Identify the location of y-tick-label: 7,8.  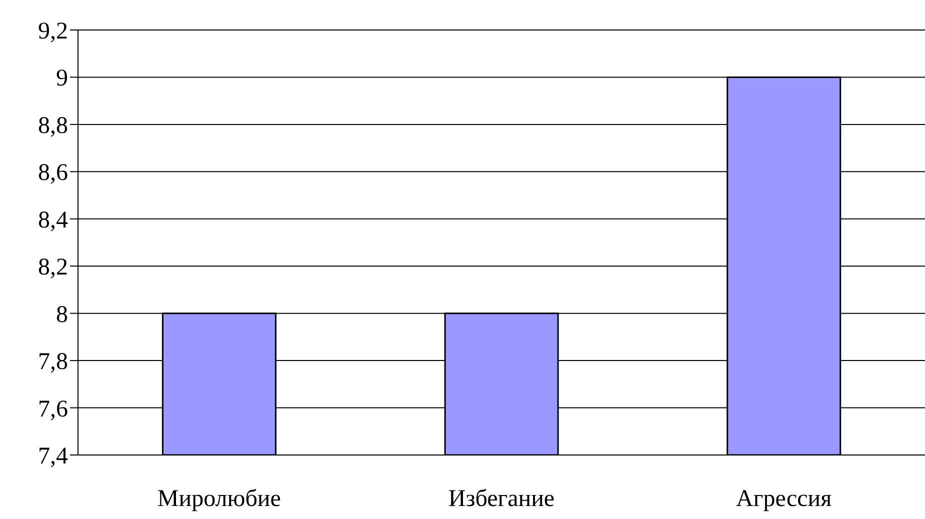
(53, 362).